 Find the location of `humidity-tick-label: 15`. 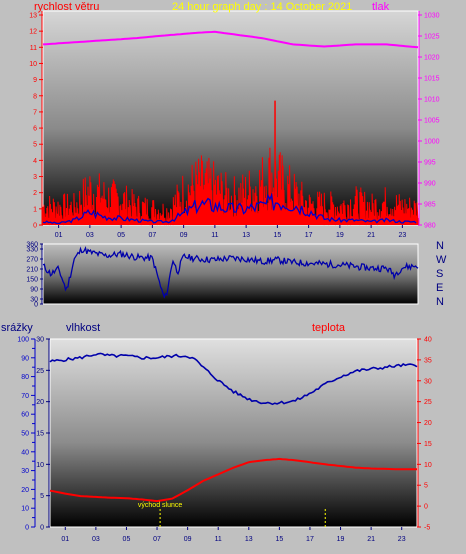

humidity-tick-label: 15 is located at coordinates (40, 434).